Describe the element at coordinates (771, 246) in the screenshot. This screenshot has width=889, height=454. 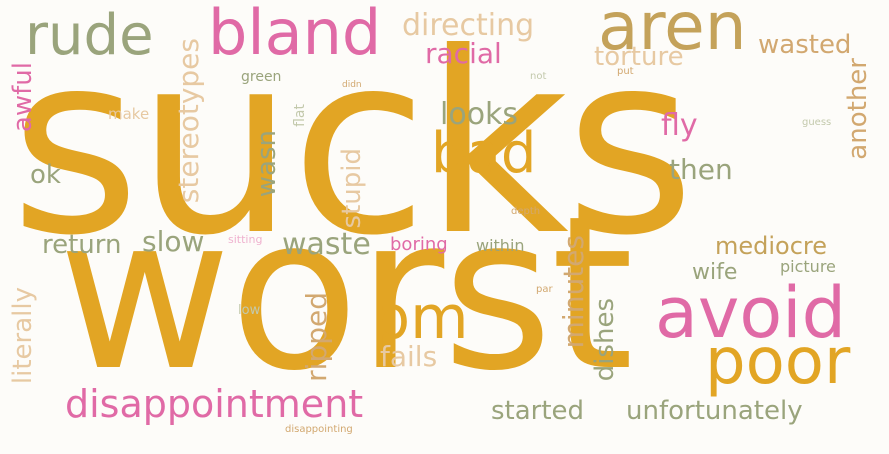
I see `word-mediocre: mediocre` at that location.